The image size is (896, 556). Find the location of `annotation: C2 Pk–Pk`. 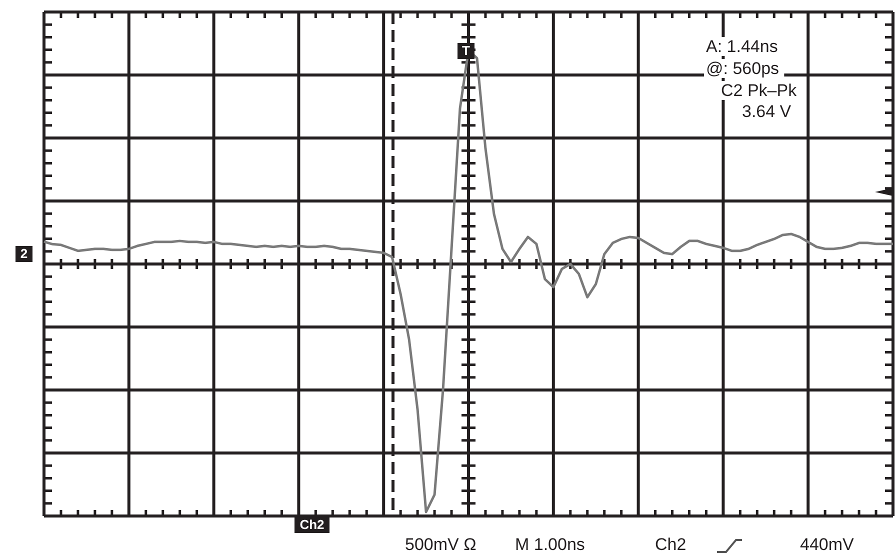

annotation: C2 Pk–Pk is located at coordinates (759, 90).